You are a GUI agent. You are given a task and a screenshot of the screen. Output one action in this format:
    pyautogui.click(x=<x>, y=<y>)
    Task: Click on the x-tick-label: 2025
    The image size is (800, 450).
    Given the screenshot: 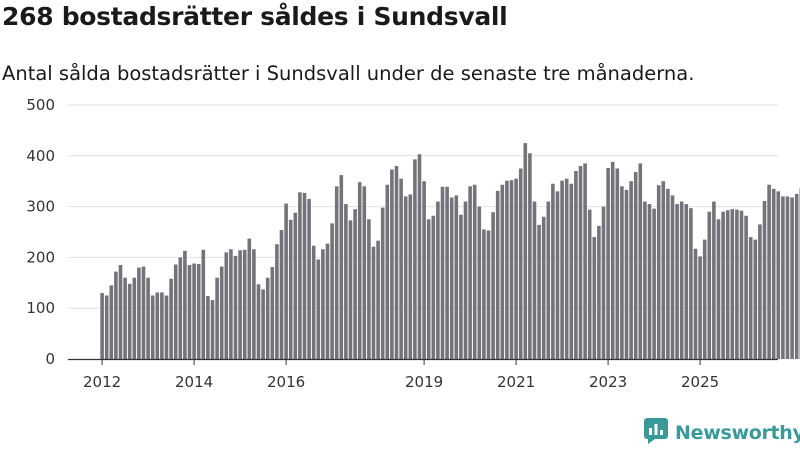 What is the action you would take?
    pyautogui.click(x=700, y=382)
    